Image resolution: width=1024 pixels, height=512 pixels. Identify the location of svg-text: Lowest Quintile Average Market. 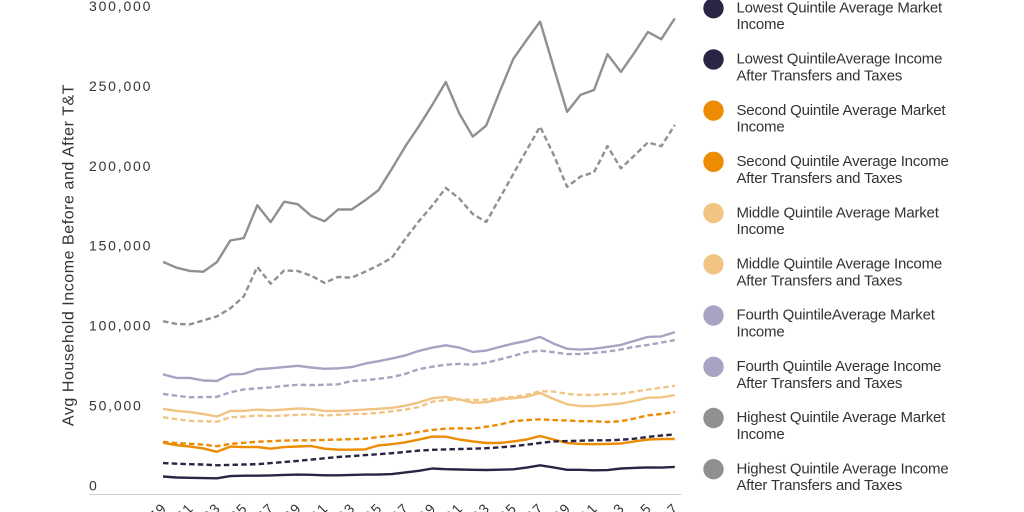
(840, 8).